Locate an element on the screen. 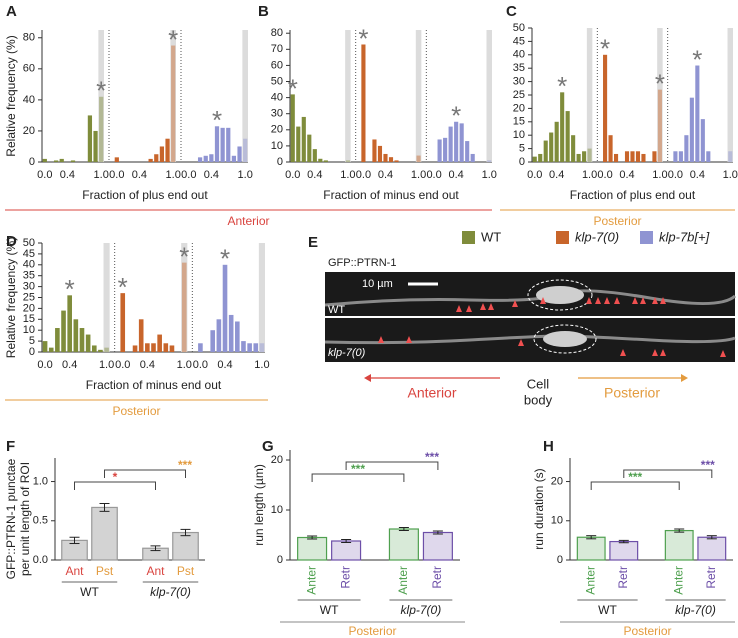 This screenshot has width=738, height=638. cell-body is located at coordinates (560, 295).